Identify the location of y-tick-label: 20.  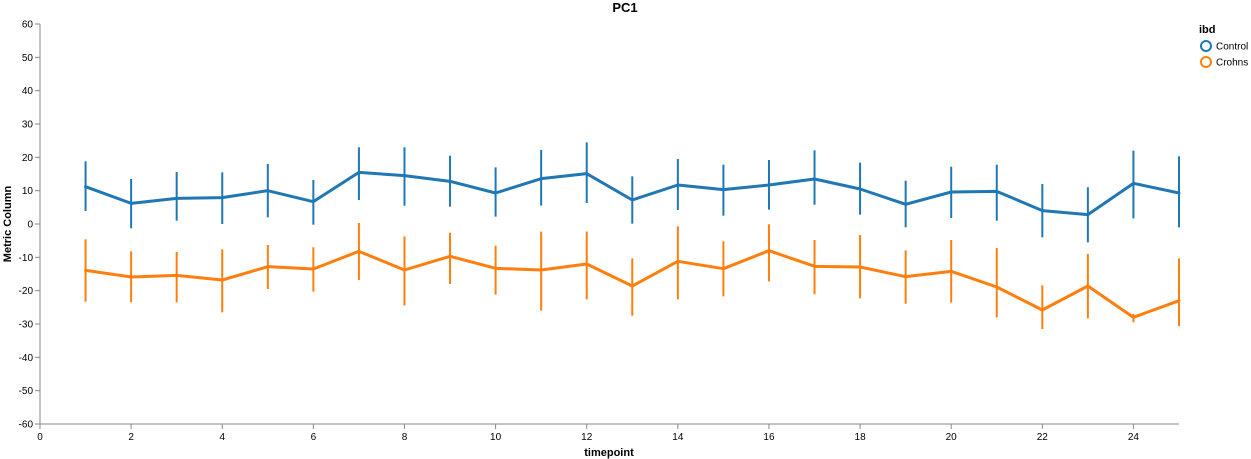
(28, 158).